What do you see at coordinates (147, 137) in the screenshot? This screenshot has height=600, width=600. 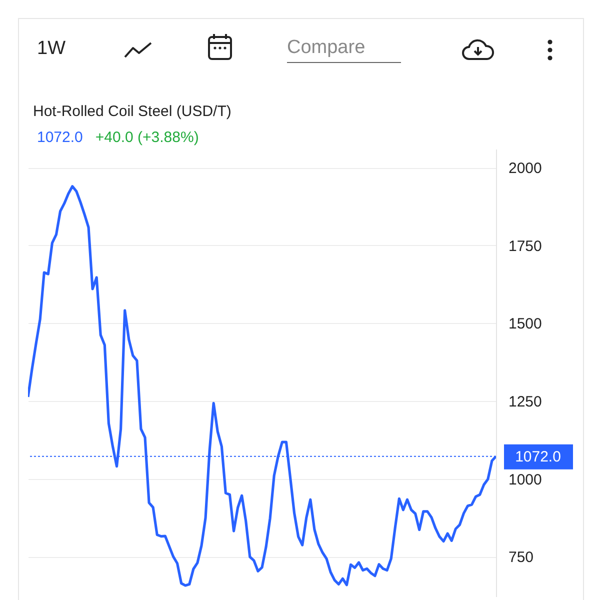 I see `text: +40.0 (+3.88%)` at bounding box center [147, 137].